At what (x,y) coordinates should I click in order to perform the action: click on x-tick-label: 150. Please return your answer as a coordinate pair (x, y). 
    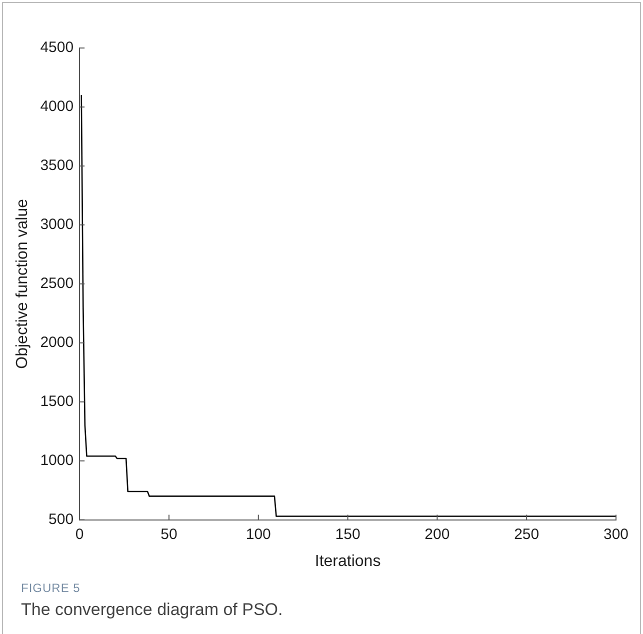
    Looking at the image, I should click on (347, 534).